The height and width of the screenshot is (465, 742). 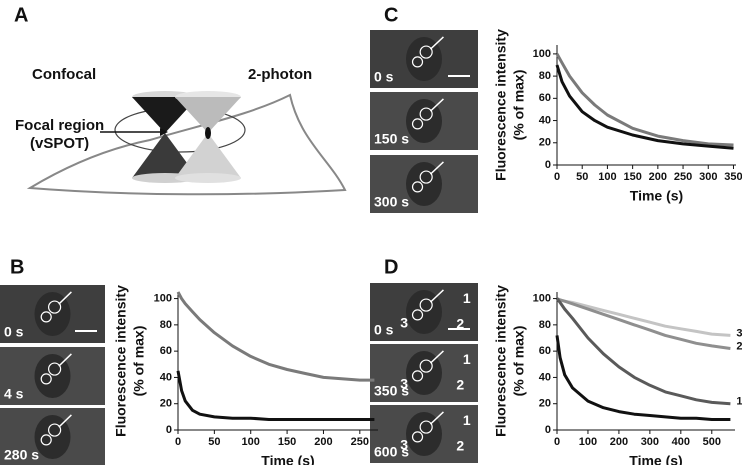 I want to click on x-tick-label: 400, so click(x=681, y=442).